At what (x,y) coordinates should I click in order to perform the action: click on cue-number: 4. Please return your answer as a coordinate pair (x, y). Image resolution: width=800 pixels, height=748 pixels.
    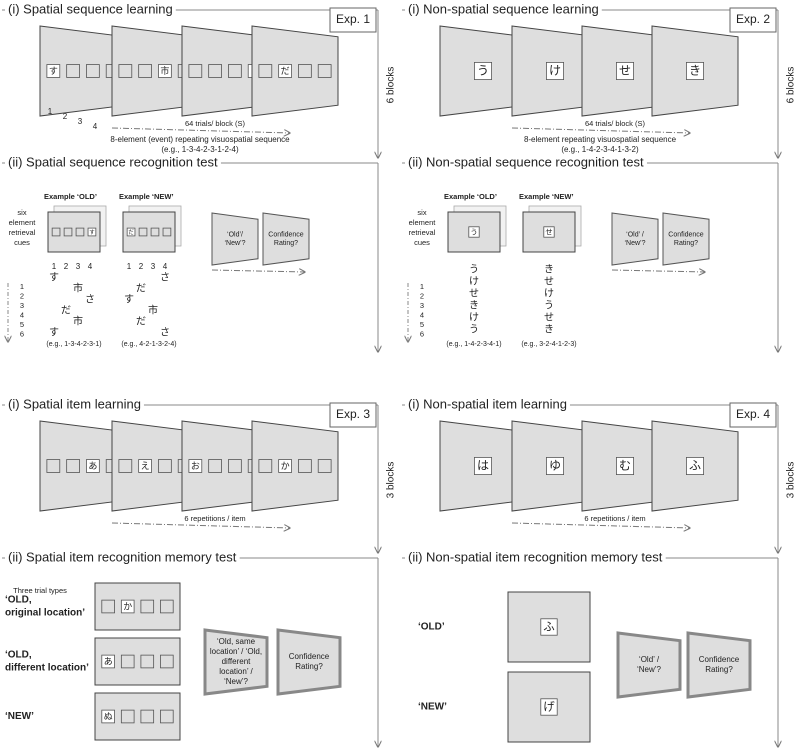
    Looking at the image, I should click on (422, 314).